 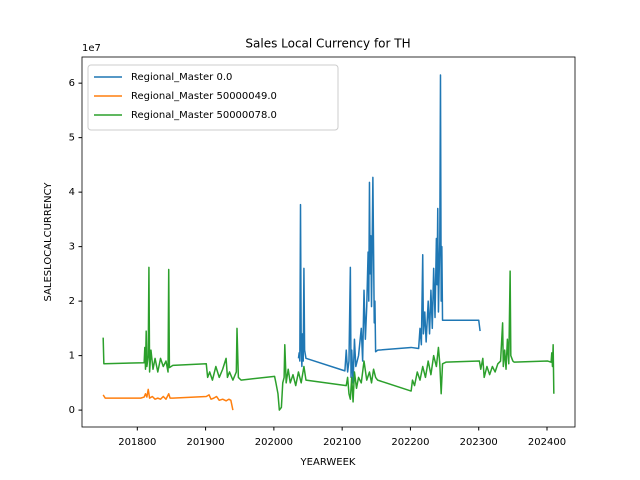 What do you see at coordinates (72, 247) in the screenshot?
I see `y-tick-label: 3` at bounding box center [72, 247].